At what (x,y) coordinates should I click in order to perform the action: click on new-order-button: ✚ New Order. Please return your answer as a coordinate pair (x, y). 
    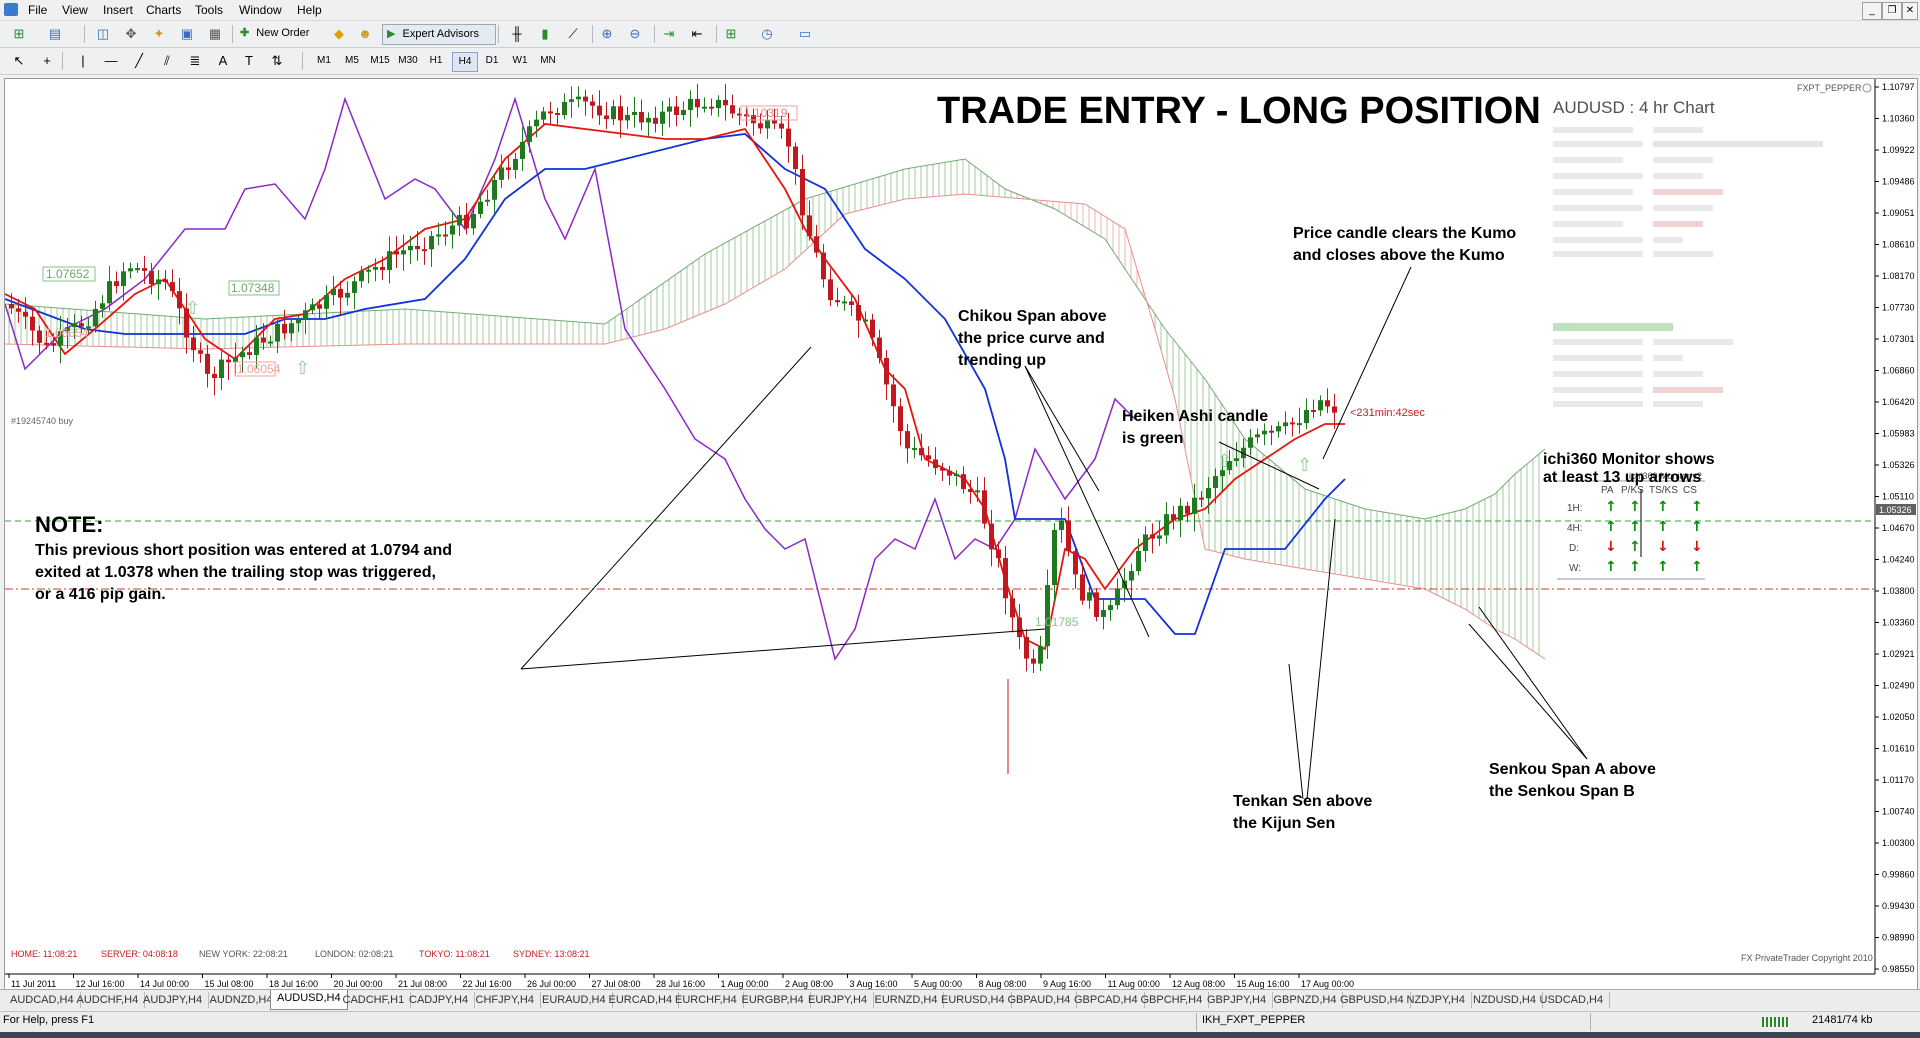
    Looking at the image, I should click on (275, 33).